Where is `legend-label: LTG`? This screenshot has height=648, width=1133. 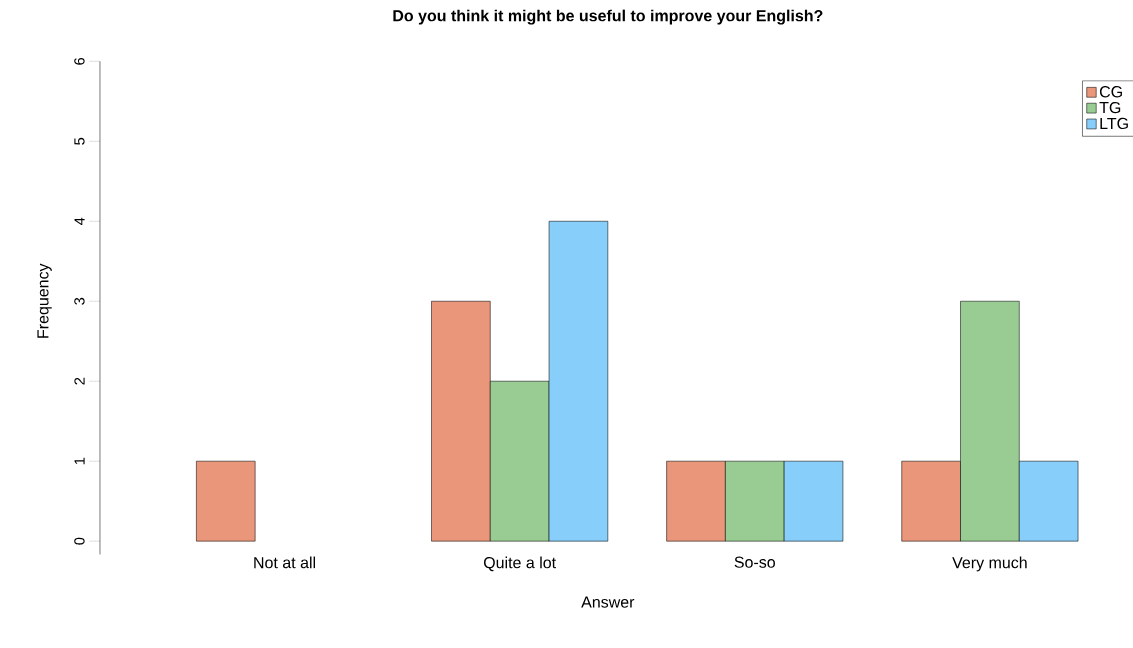 legend-label: LTG is located at coordinates (1114, 123).